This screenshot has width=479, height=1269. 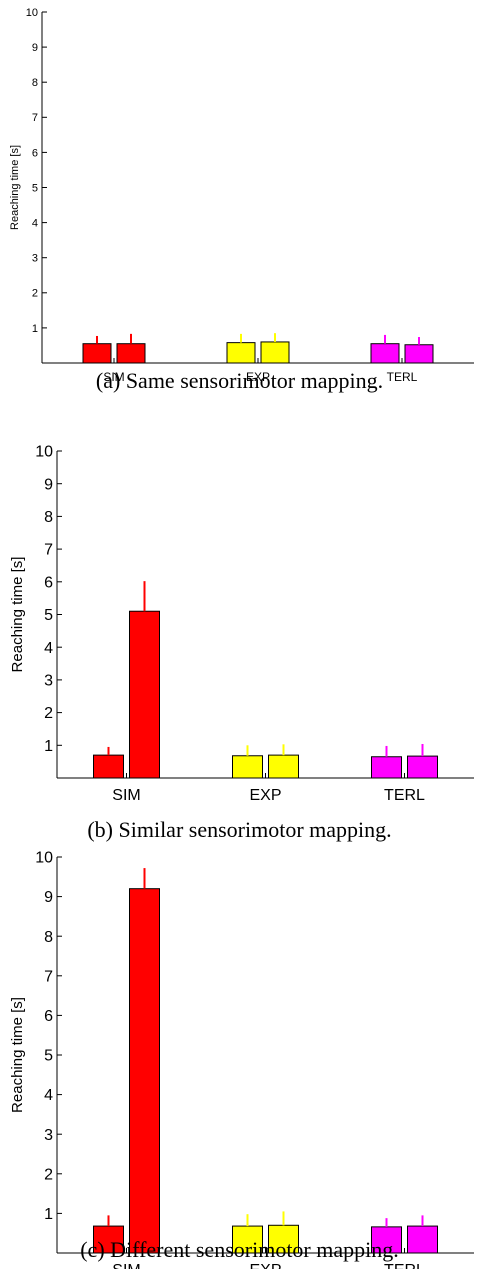 I want to click on chart-caption-c: (c) Different sensorimotor mapping., so click(x=239, y=1249).